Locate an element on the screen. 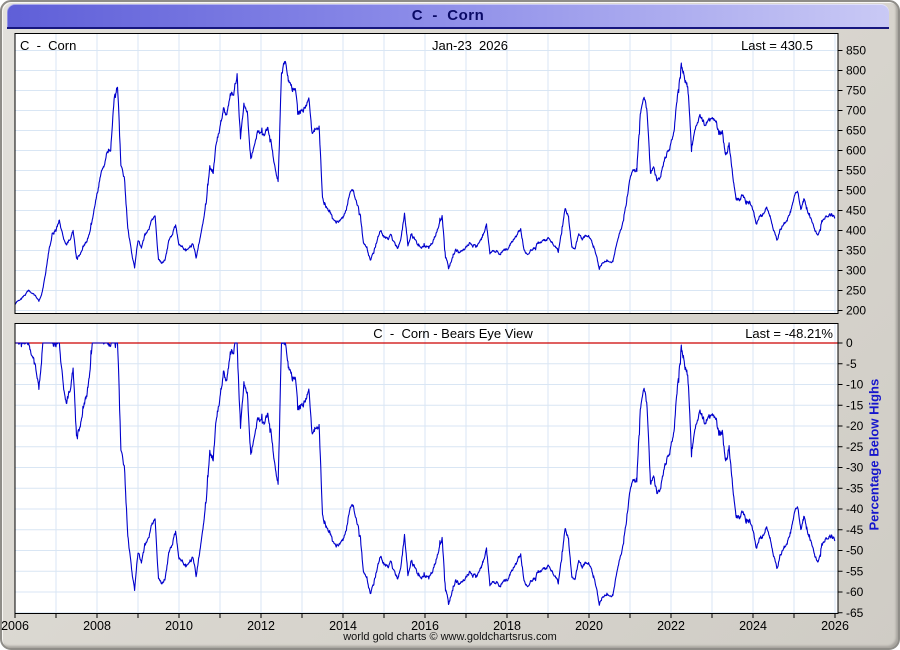  y-tick-label: 0 is located at coordinates (849, 343).